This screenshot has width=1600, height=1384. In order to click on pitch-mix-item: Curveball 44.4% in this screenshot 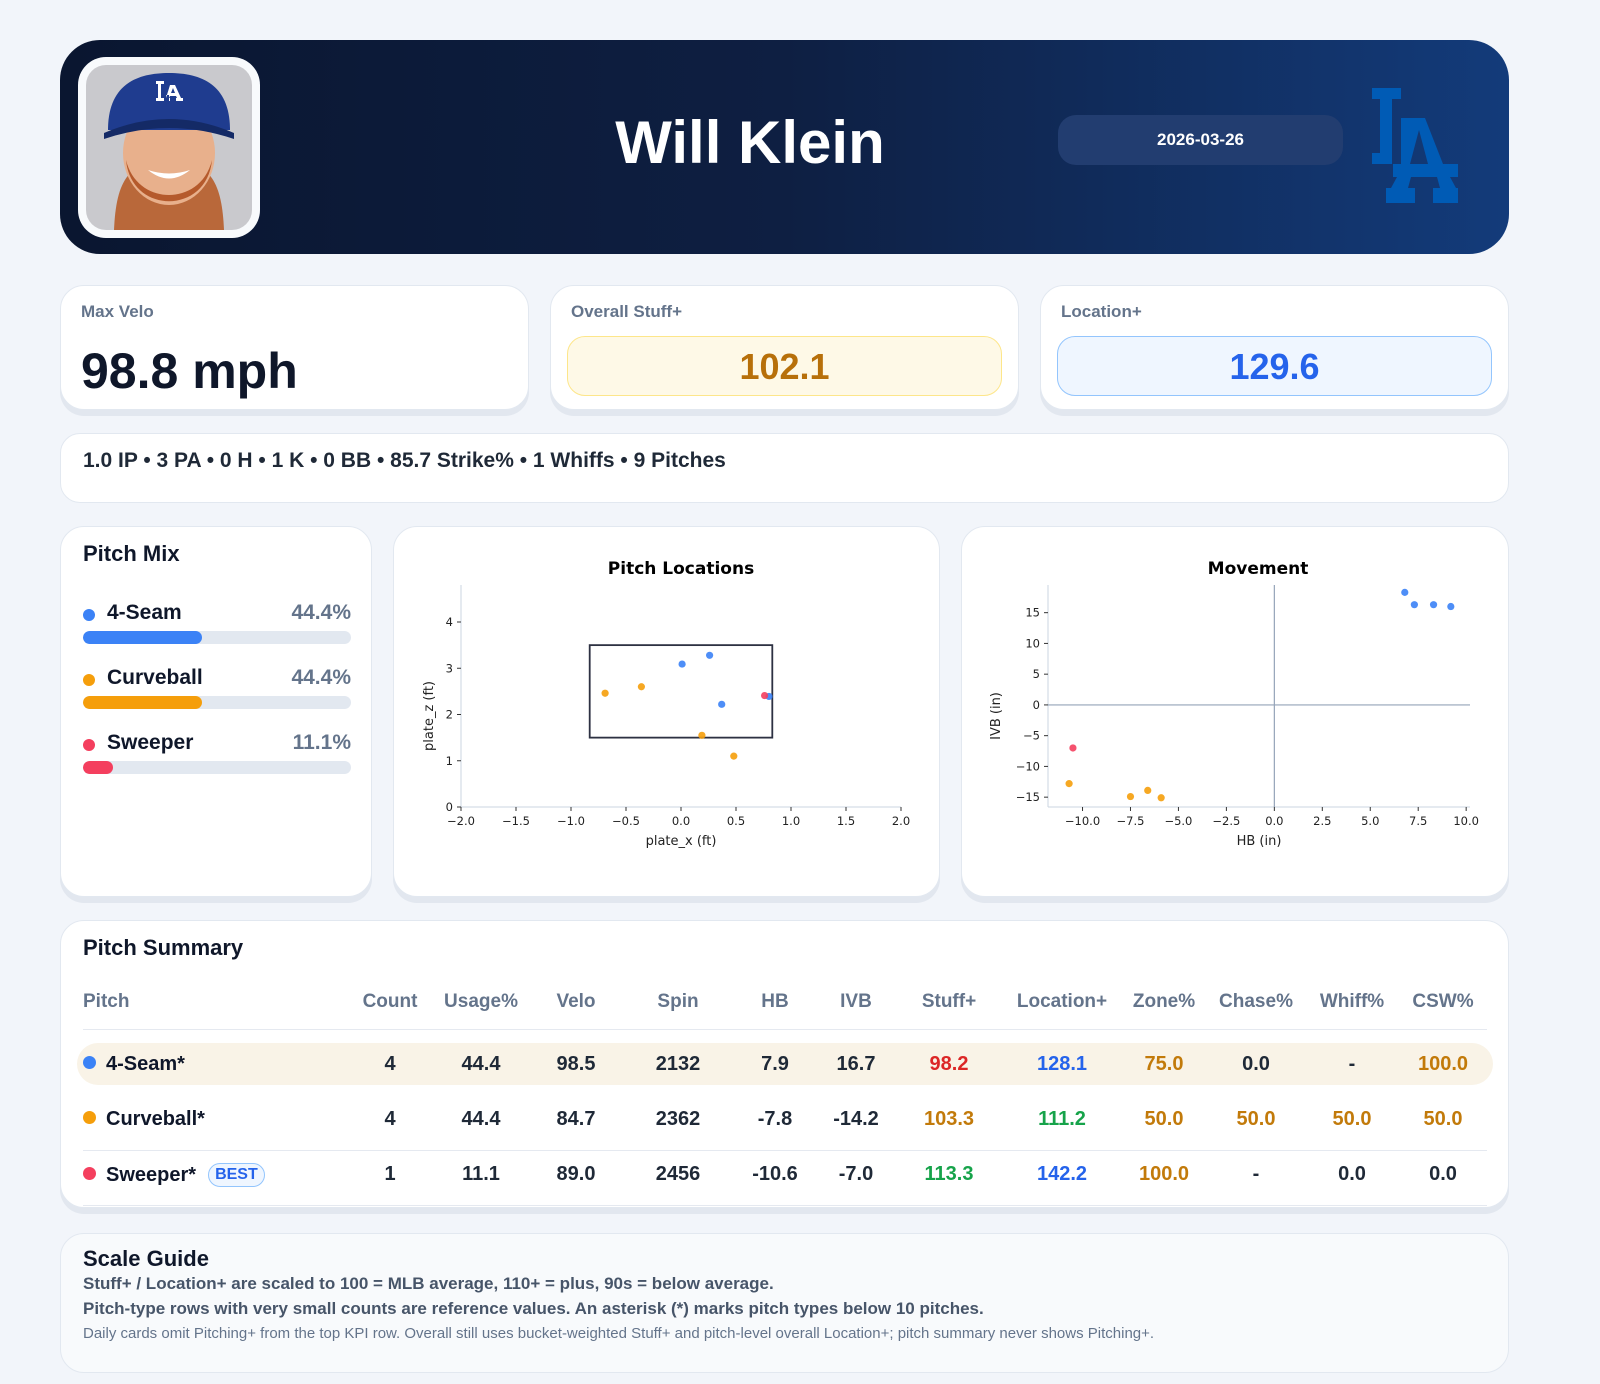, I will do `click(217, 691)`.